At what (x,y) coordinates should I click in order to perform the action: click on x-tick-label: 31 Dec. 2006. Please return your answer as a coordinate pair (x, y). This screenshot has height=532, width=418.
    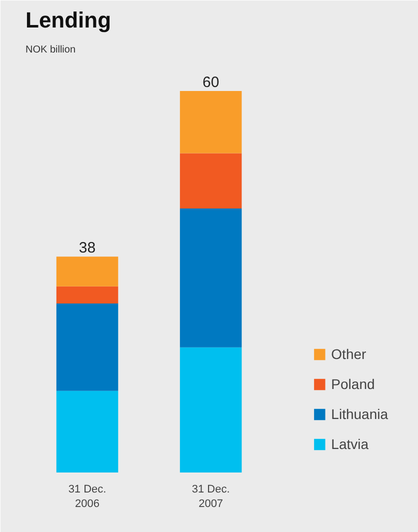
    Looking at the image, I should click on (87, 497).